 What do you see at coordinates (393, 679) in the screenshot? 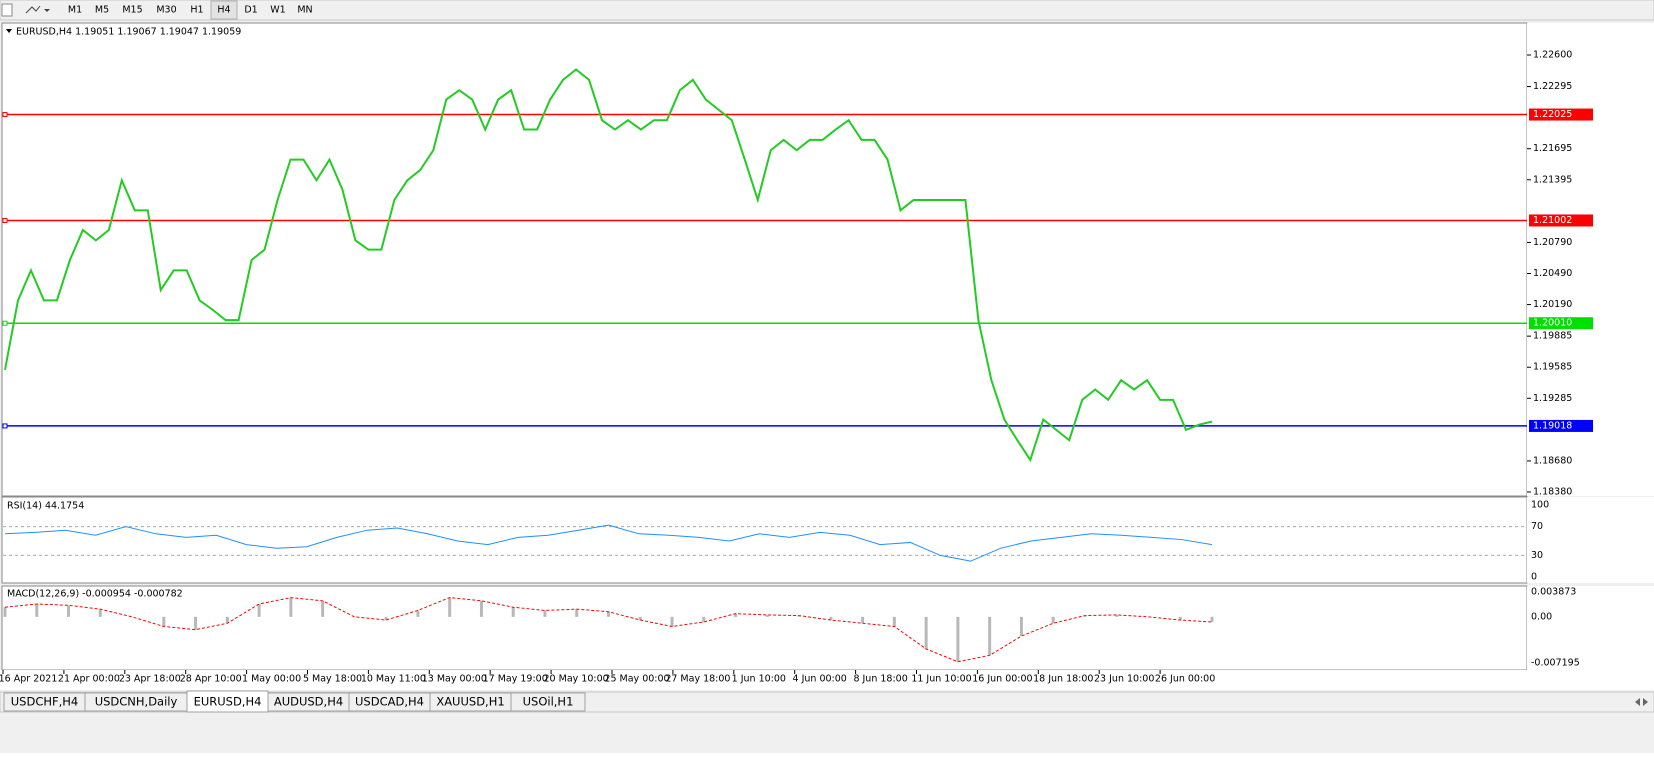
I see `time-tick-label: 10 May 11:00` at bounding box center [393, 679].